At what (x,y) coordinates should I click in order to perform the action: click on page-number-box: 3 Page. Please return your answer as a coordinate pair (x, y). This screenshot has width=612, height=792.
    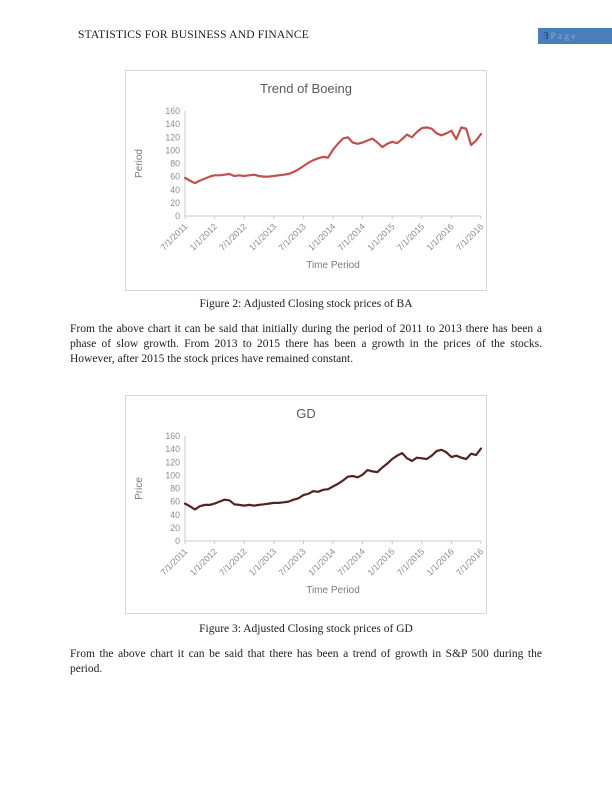
    Looking at the image, I should click on (575, 36).